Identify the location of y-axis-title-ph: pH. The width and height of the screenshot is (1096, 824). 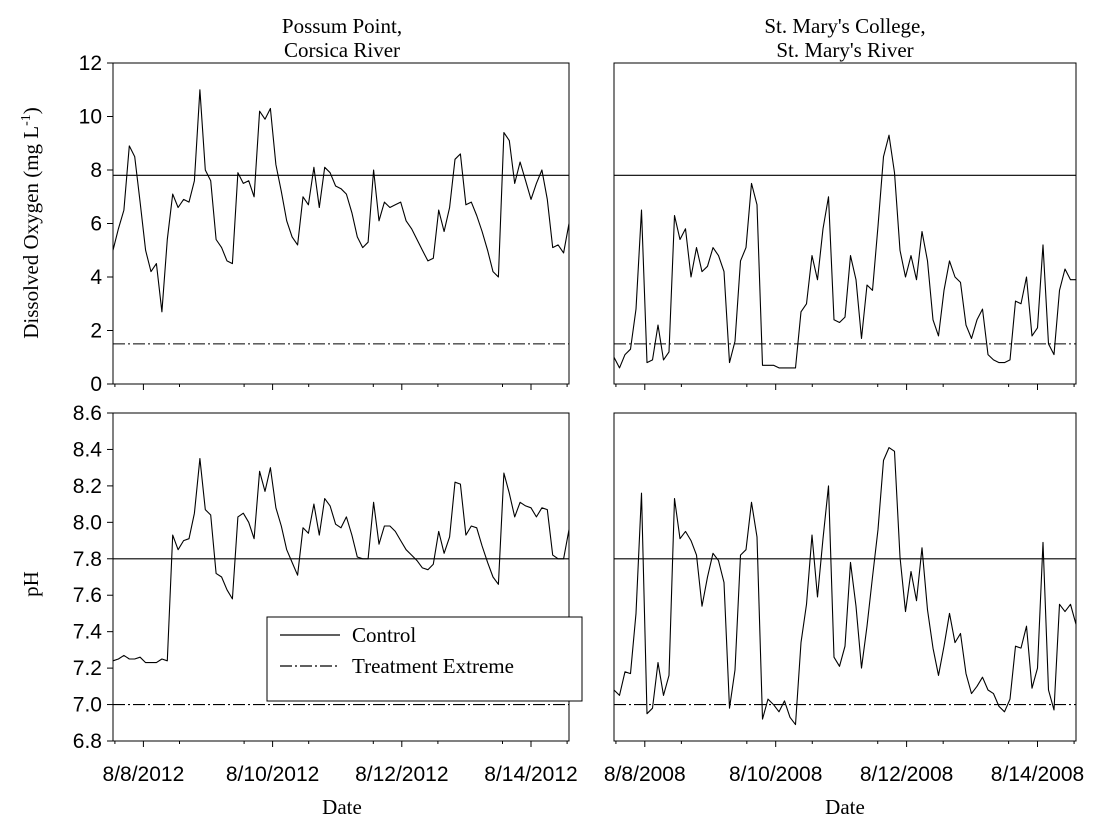
(31, 584).